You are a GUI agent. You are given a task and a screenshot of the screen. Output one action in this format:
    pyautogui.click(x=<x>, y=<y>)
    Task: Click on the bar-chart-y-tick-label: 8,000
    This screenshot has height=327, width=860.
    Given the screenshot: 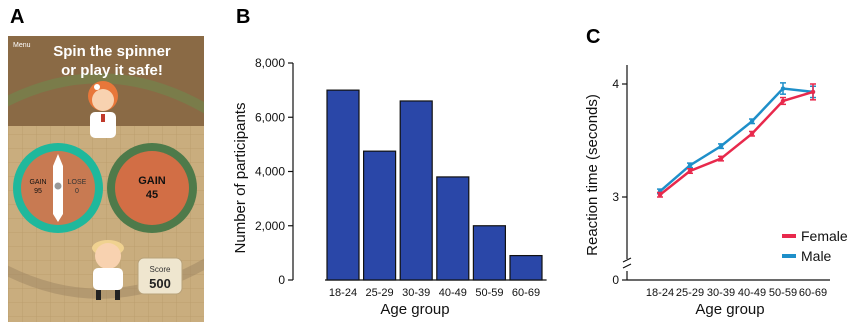 What is the action you would take?
    pyautogui.click(x=270, y=63)
    